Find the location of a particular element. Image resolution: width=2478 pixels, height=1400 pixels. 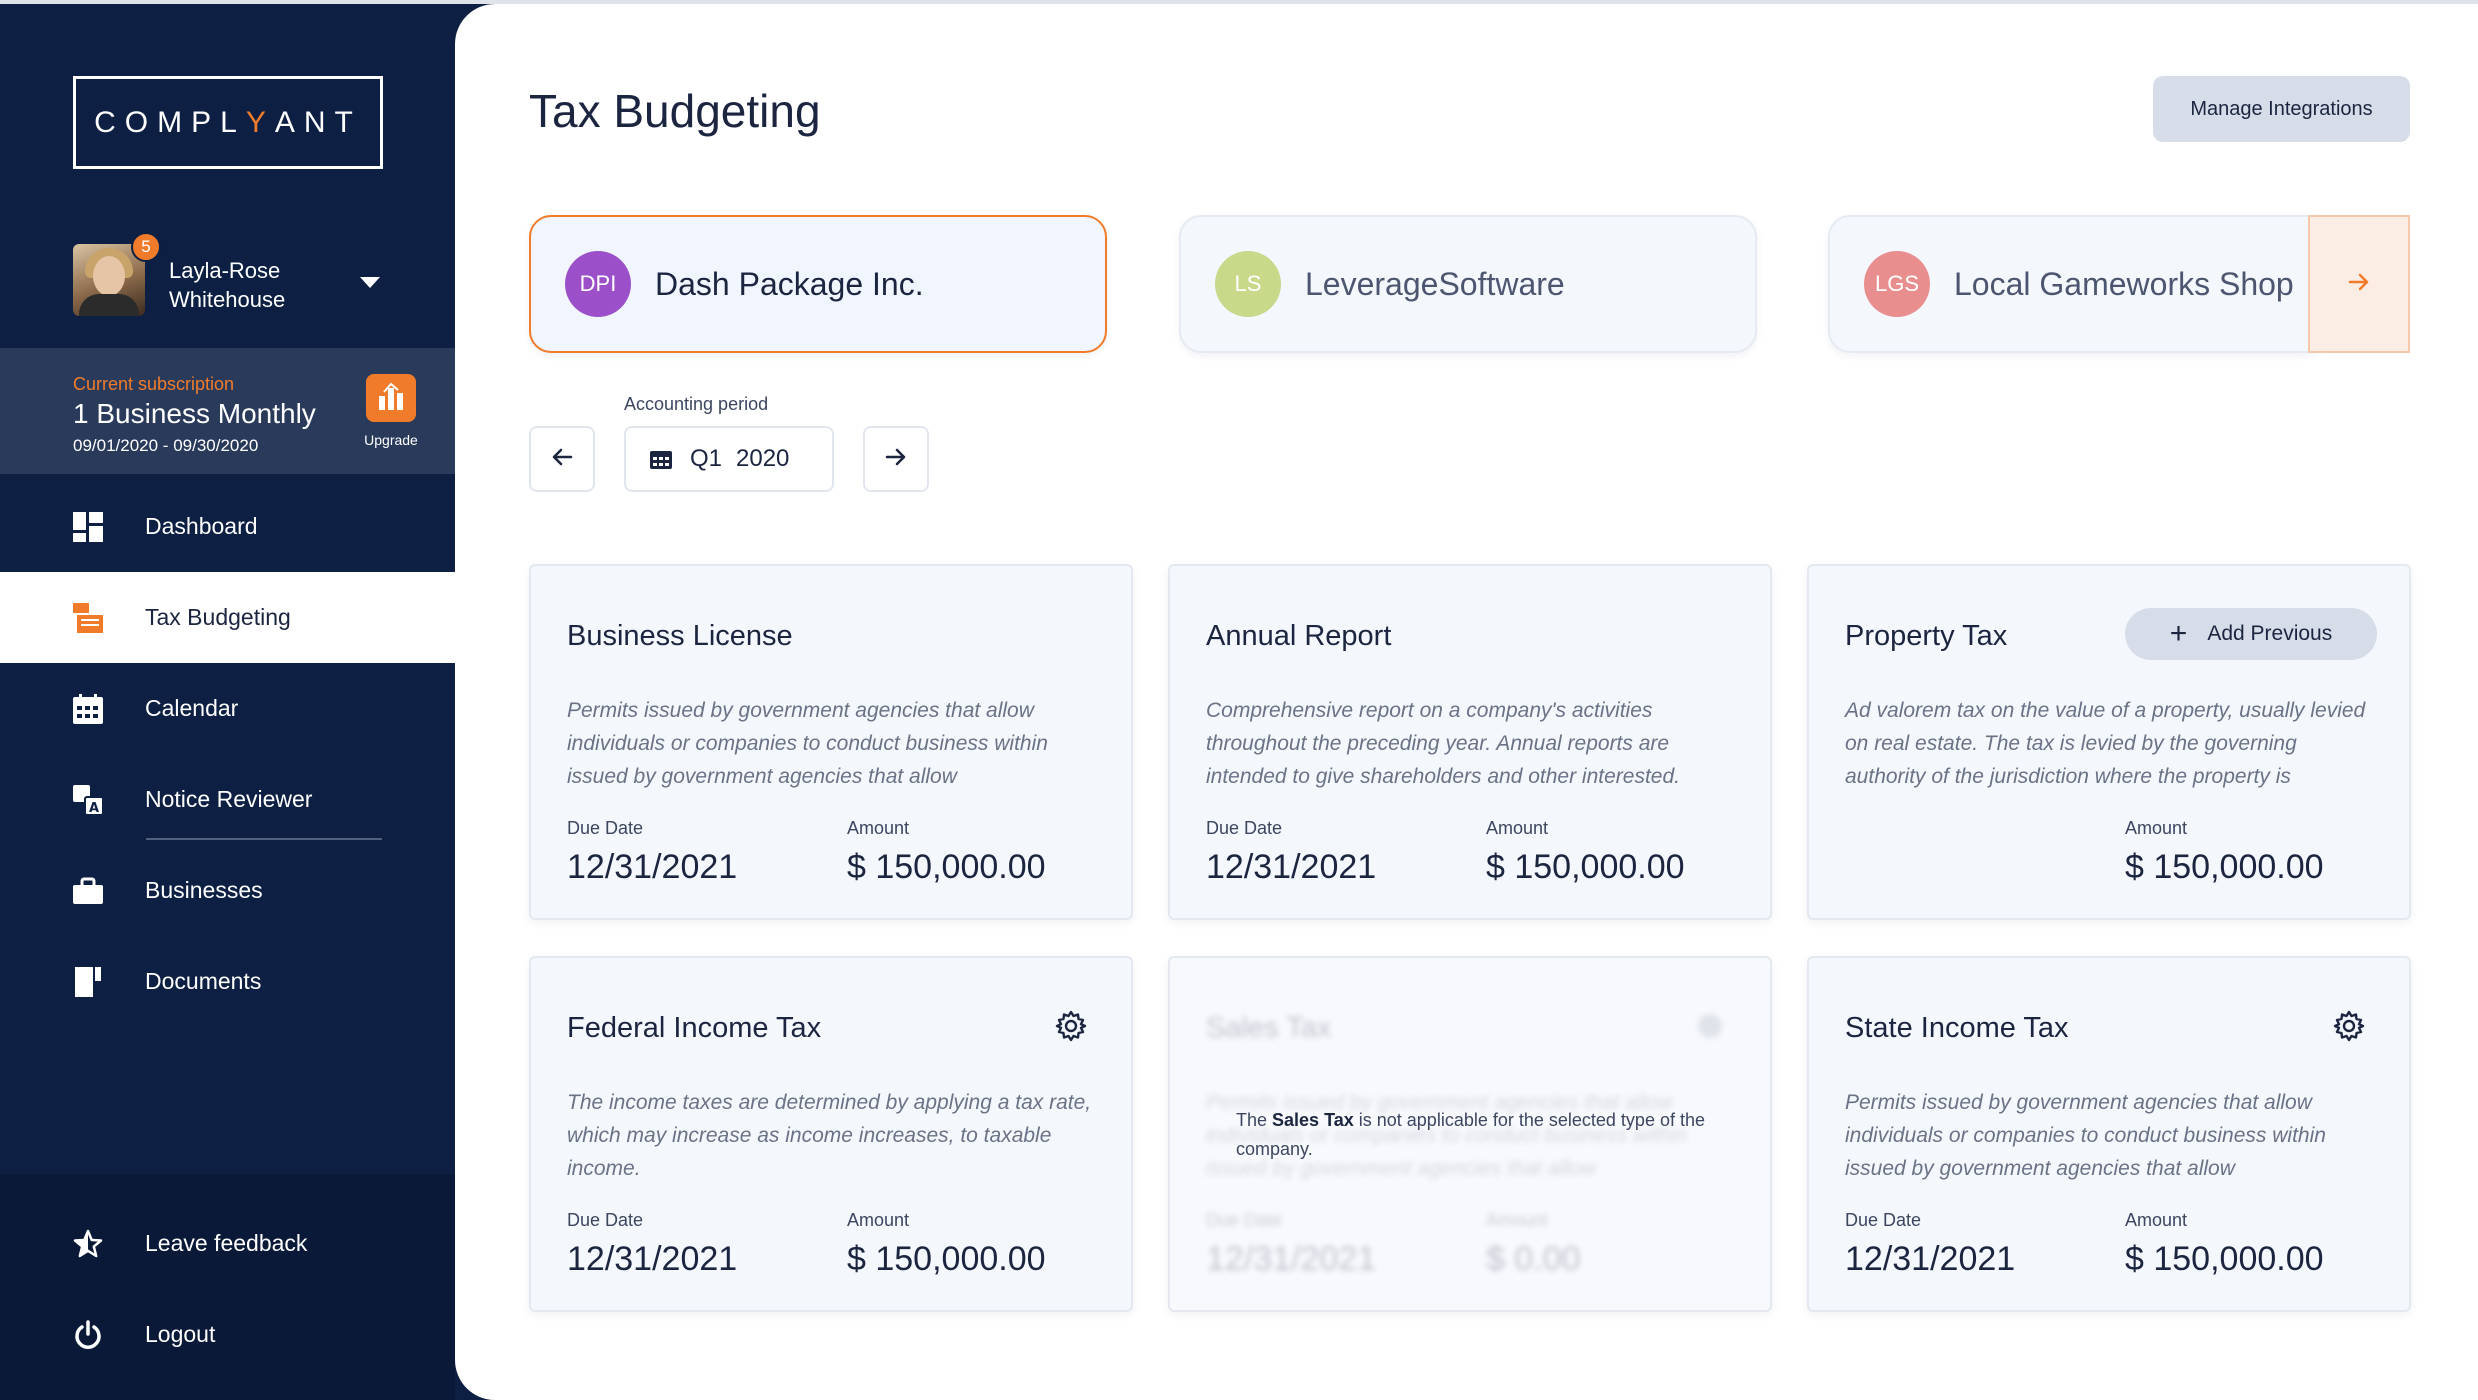

accounting-period-picker: Q1 2020 is located at coordinates (729, 459).